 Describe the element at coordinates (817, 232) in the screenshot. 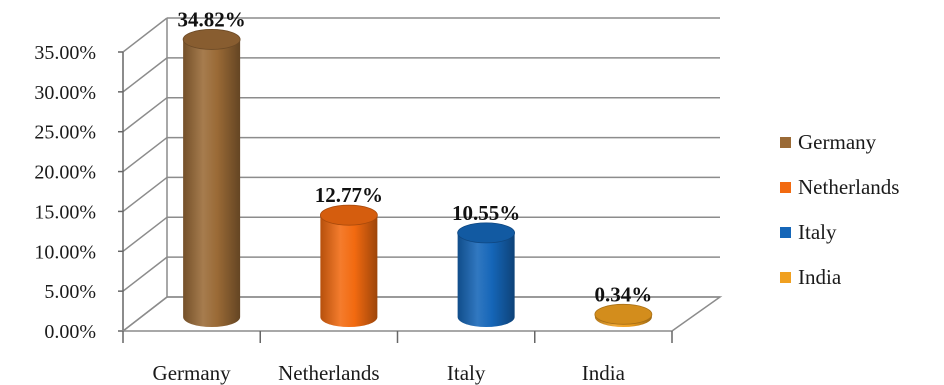

I see `legend-label-italy: Italy` at that location.